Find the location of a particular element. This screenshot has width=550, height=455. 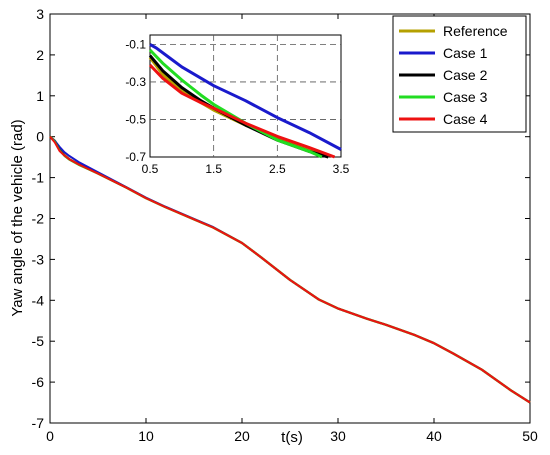

inset-x-tick-label: 1.5 is located at coordinates (213, 169).